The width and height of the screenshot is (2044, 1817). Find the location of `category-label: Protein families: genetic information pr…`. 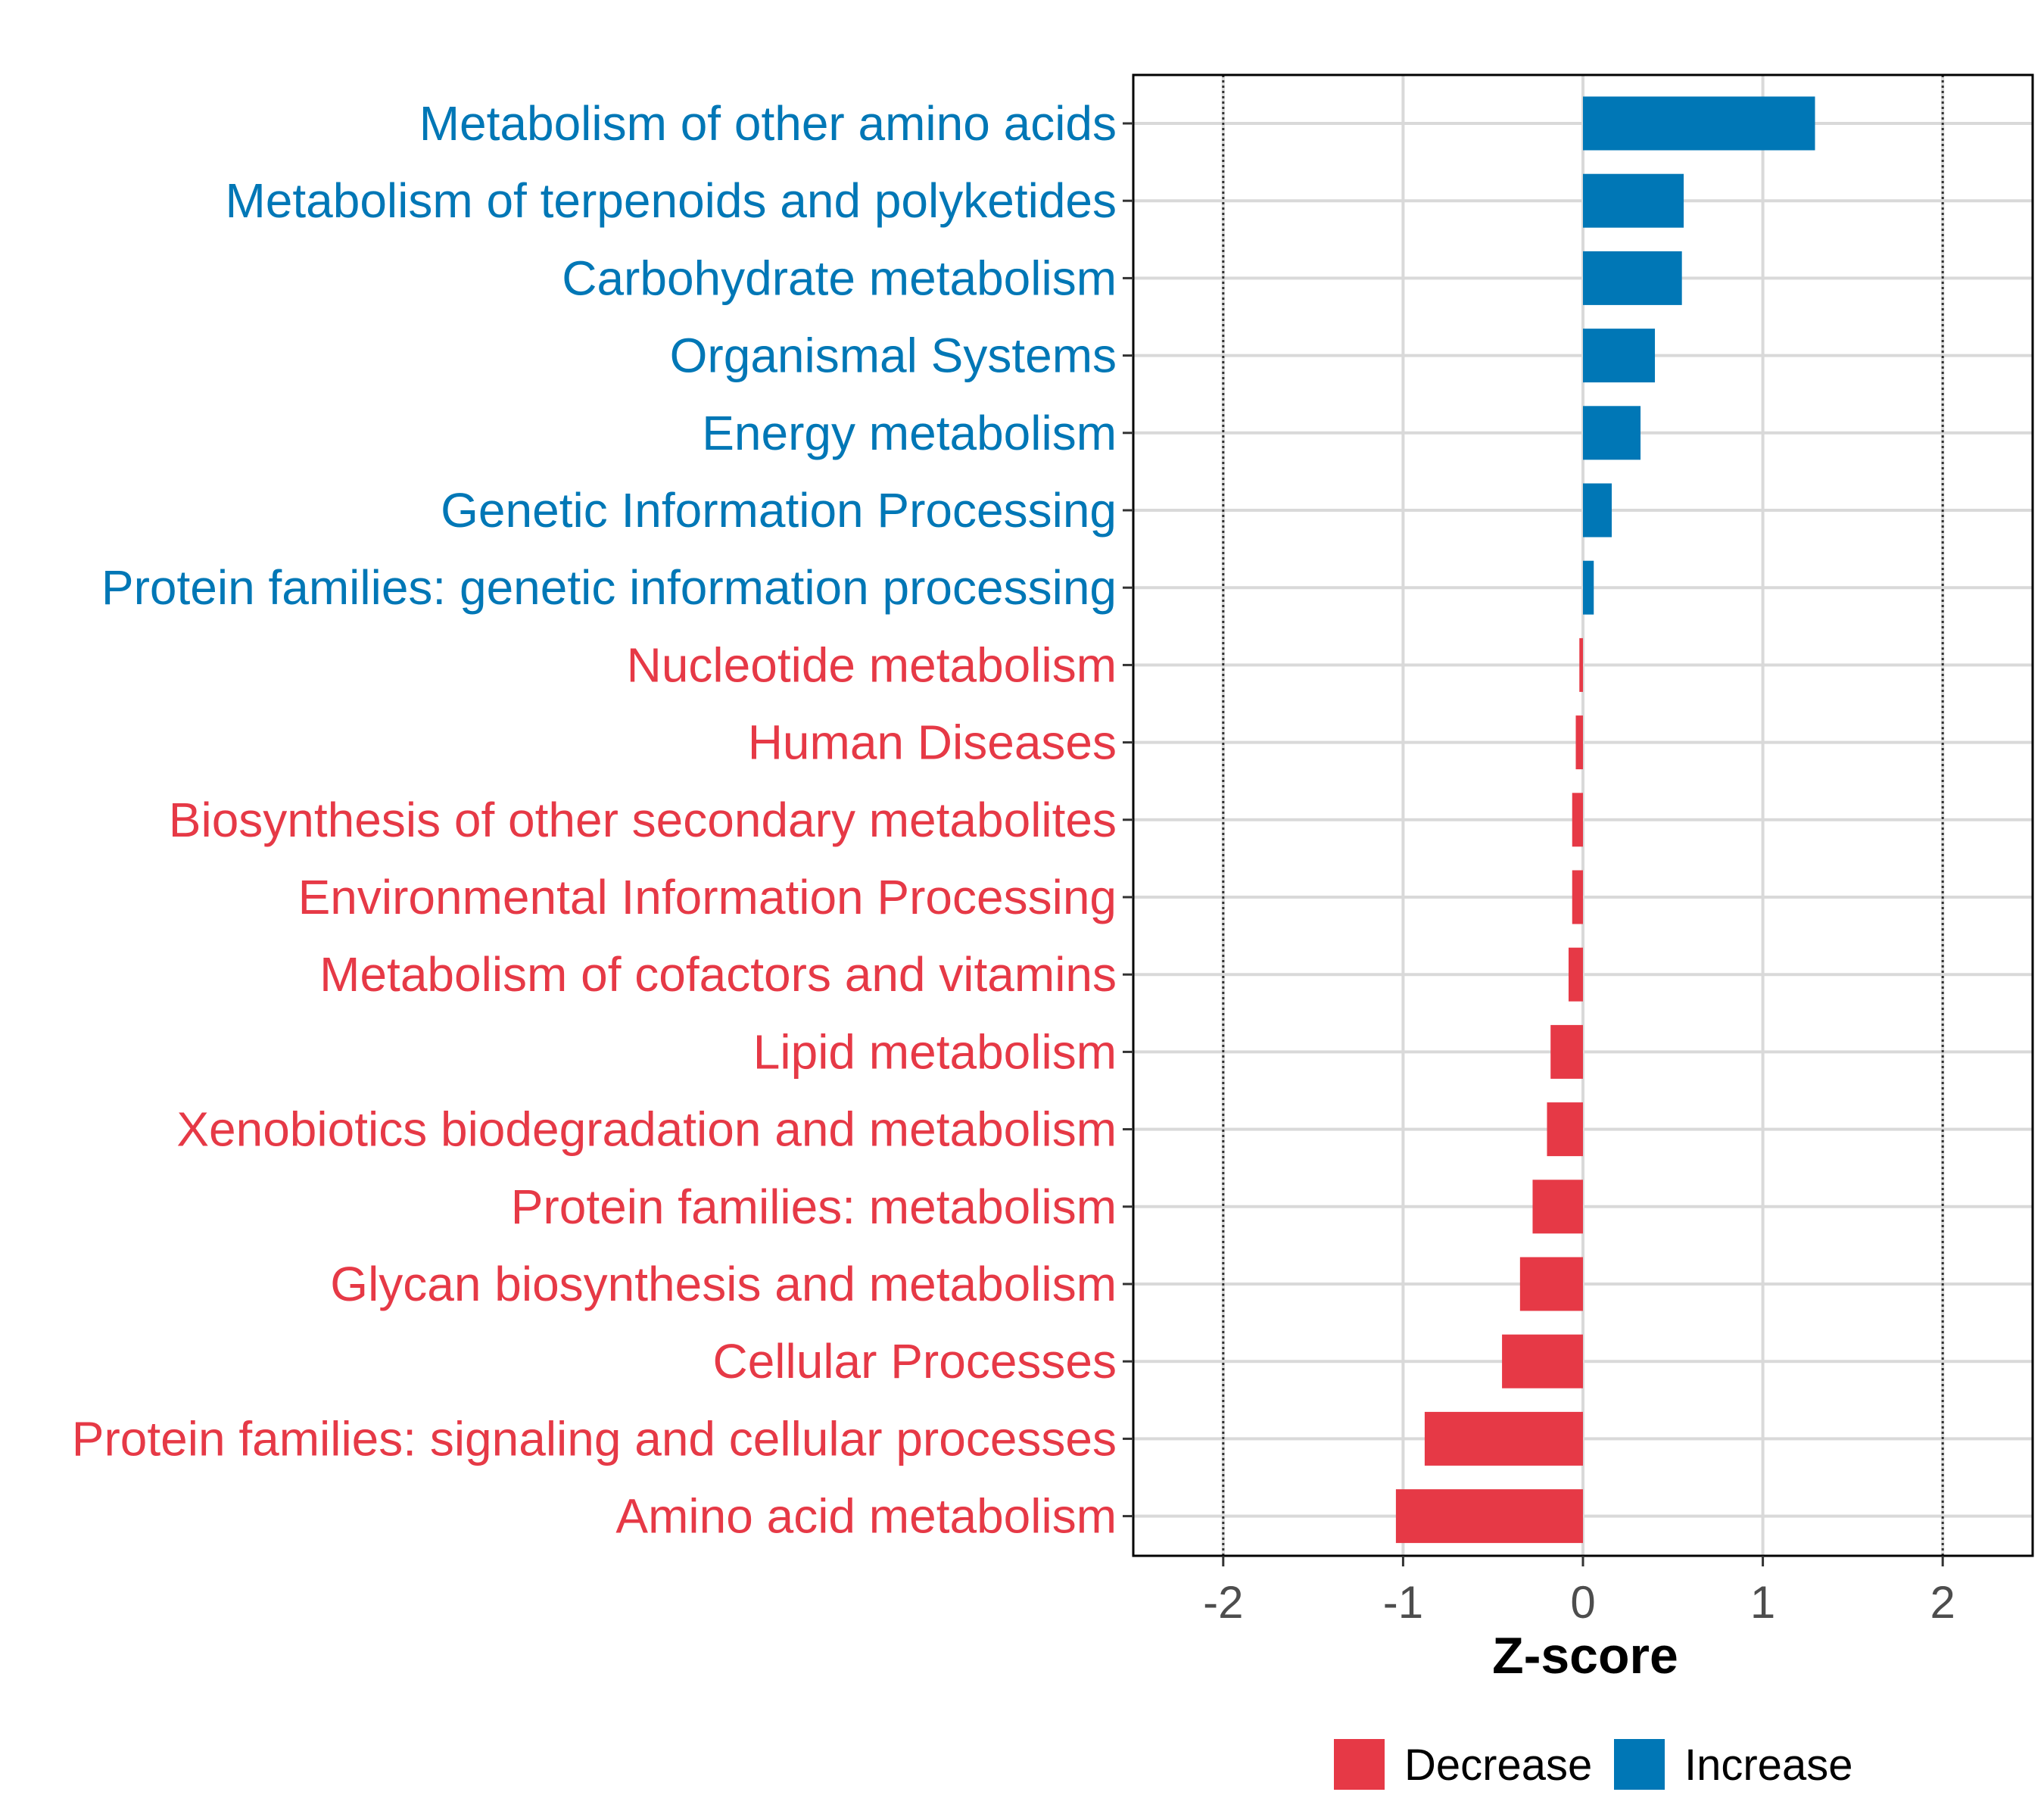

category-label: Protein families: genetic information pr… is located at coordinates (609, 587).